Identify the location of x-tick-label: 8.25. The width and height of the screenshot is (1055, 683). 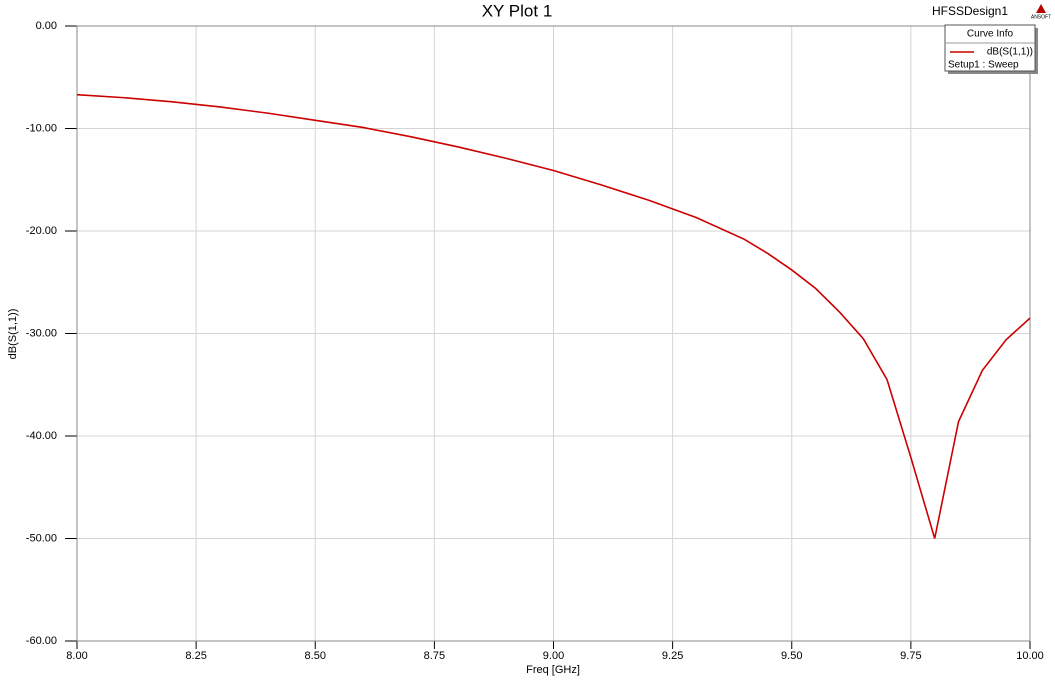
(195, 656).